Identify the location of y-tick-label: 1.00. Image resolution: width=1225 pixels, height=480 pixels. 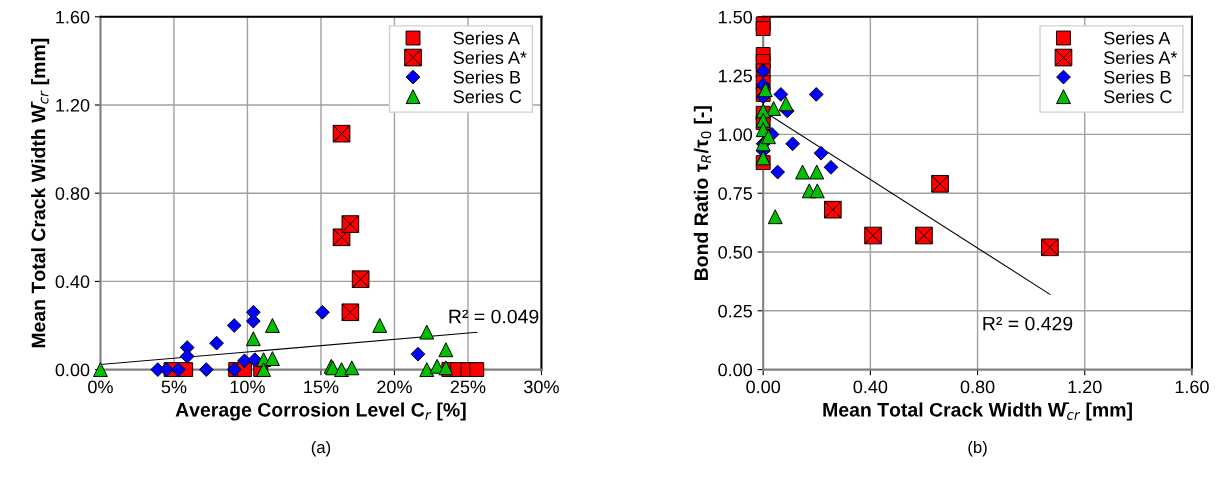
(736, 135).